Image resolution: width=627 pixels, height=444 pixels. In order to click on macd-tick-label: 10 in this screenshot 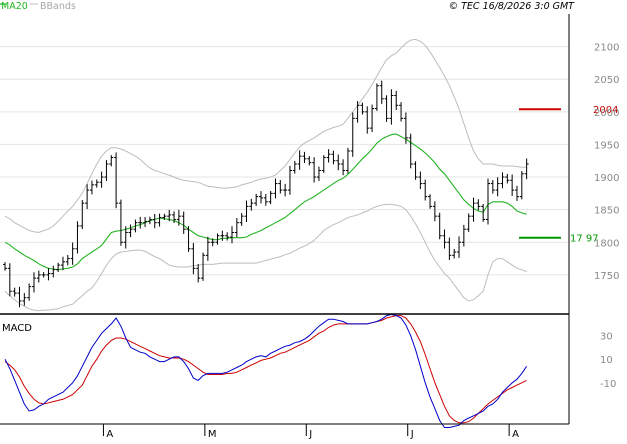, I will do `click(606, 360)`.